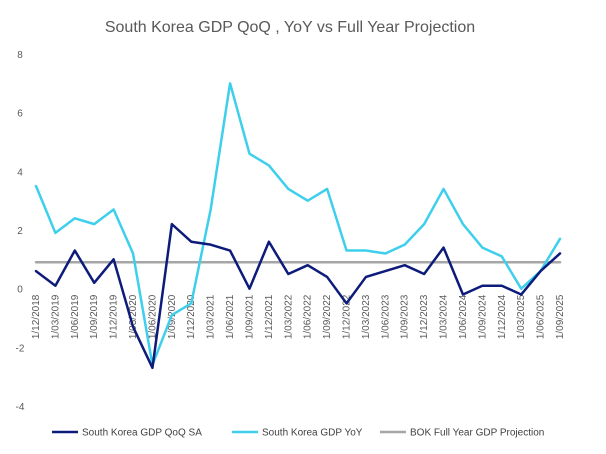  What do you see at coordinates (482, 316) in the screenshot?
I see `x-tick-label: 1/09/2024` at bounding box center [482, 316].